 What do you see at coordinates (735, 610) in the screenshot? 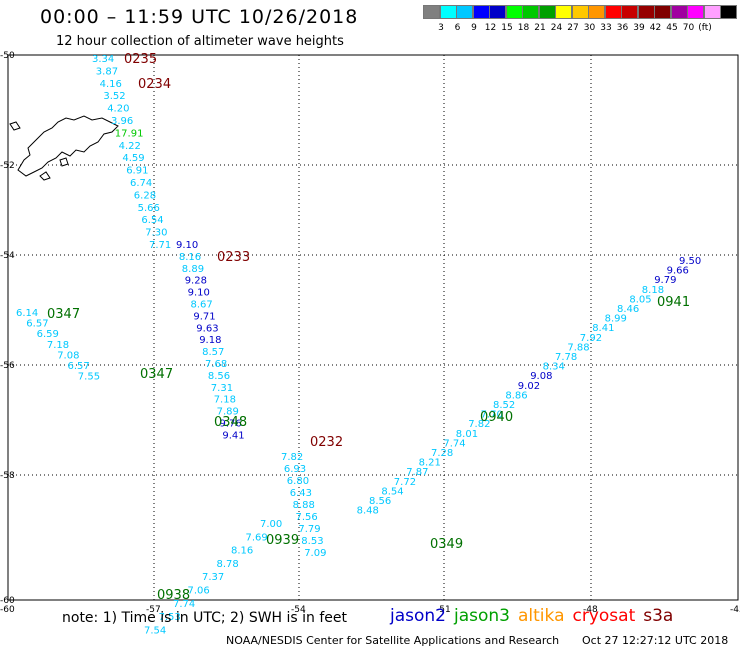
I see `longitude-tick-label: -45` at bounding box center [735, 610].